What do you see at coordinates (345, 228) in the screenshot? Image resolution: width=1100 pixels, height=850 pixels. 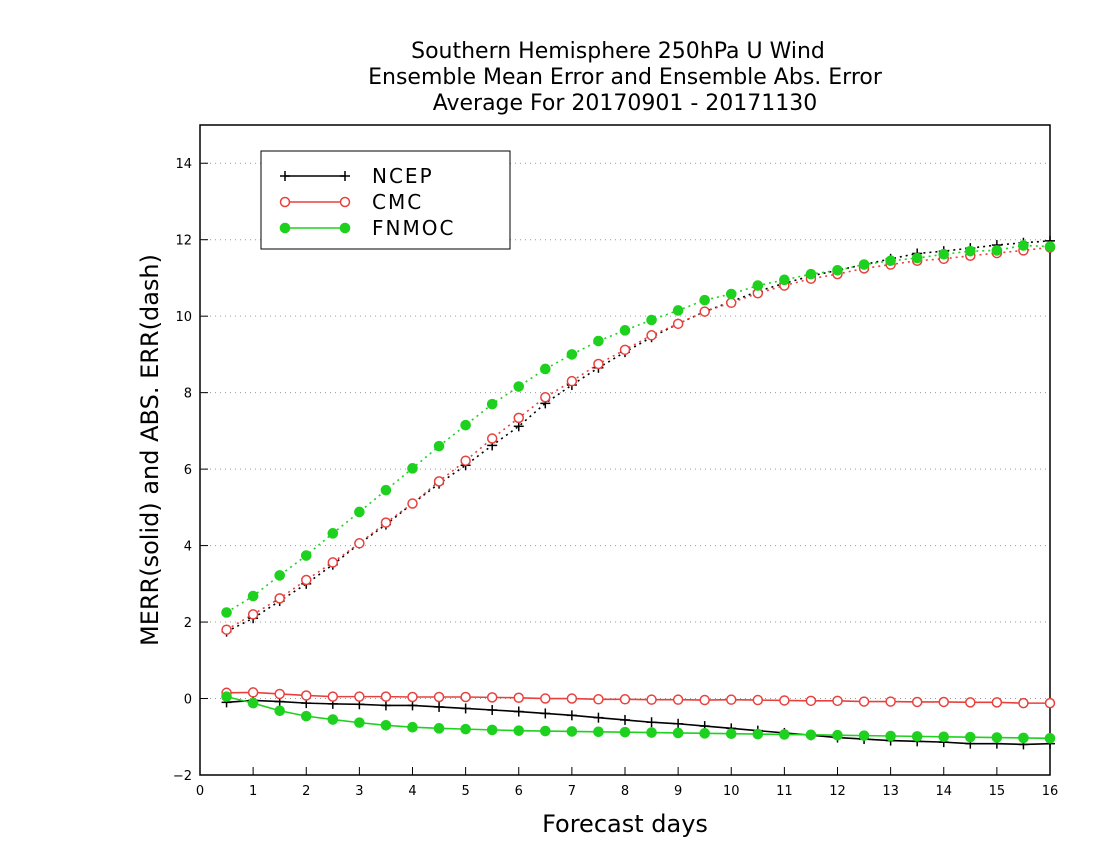 I see `fnmoc-legend-marker-right` at bounding box center [345, 228].